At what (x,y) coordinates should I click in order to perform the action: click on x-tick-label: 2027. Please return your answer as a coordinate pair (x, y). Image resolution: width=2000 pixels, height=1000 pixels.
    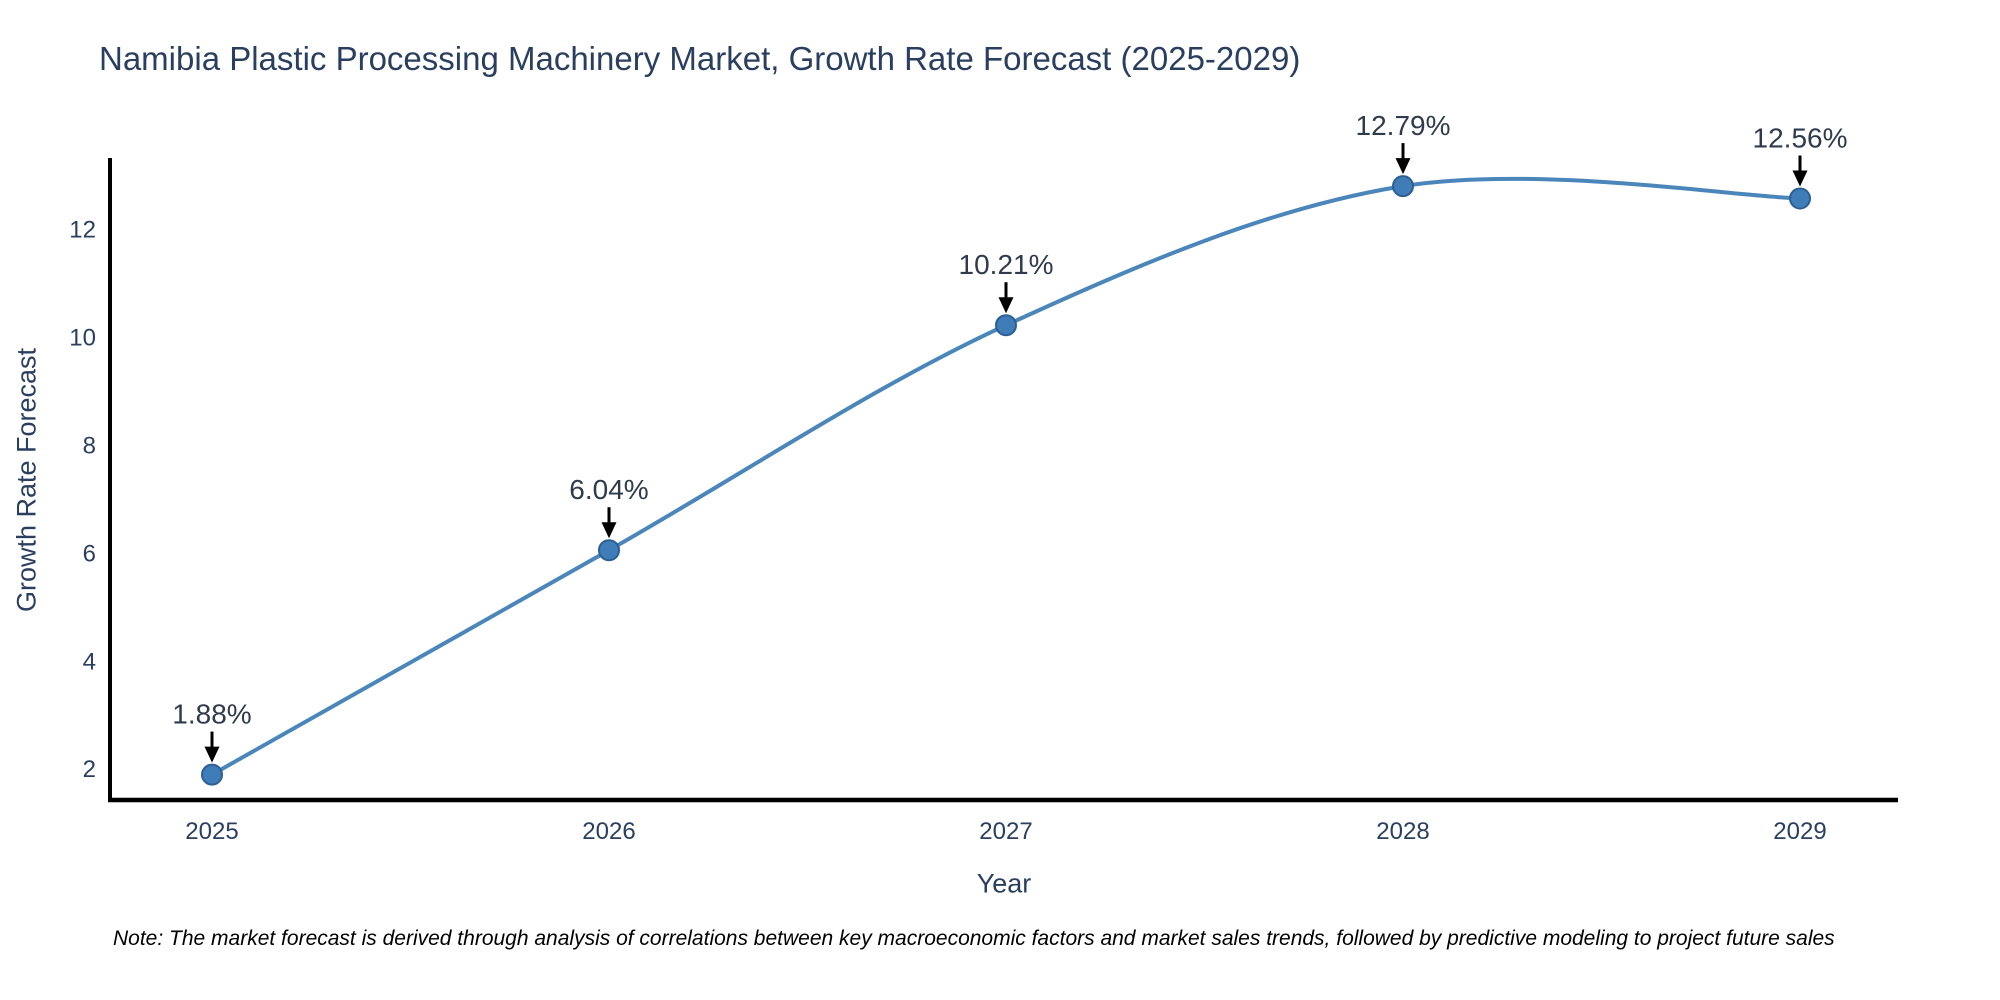
    Looking at the image, I should click on (1005, 831).